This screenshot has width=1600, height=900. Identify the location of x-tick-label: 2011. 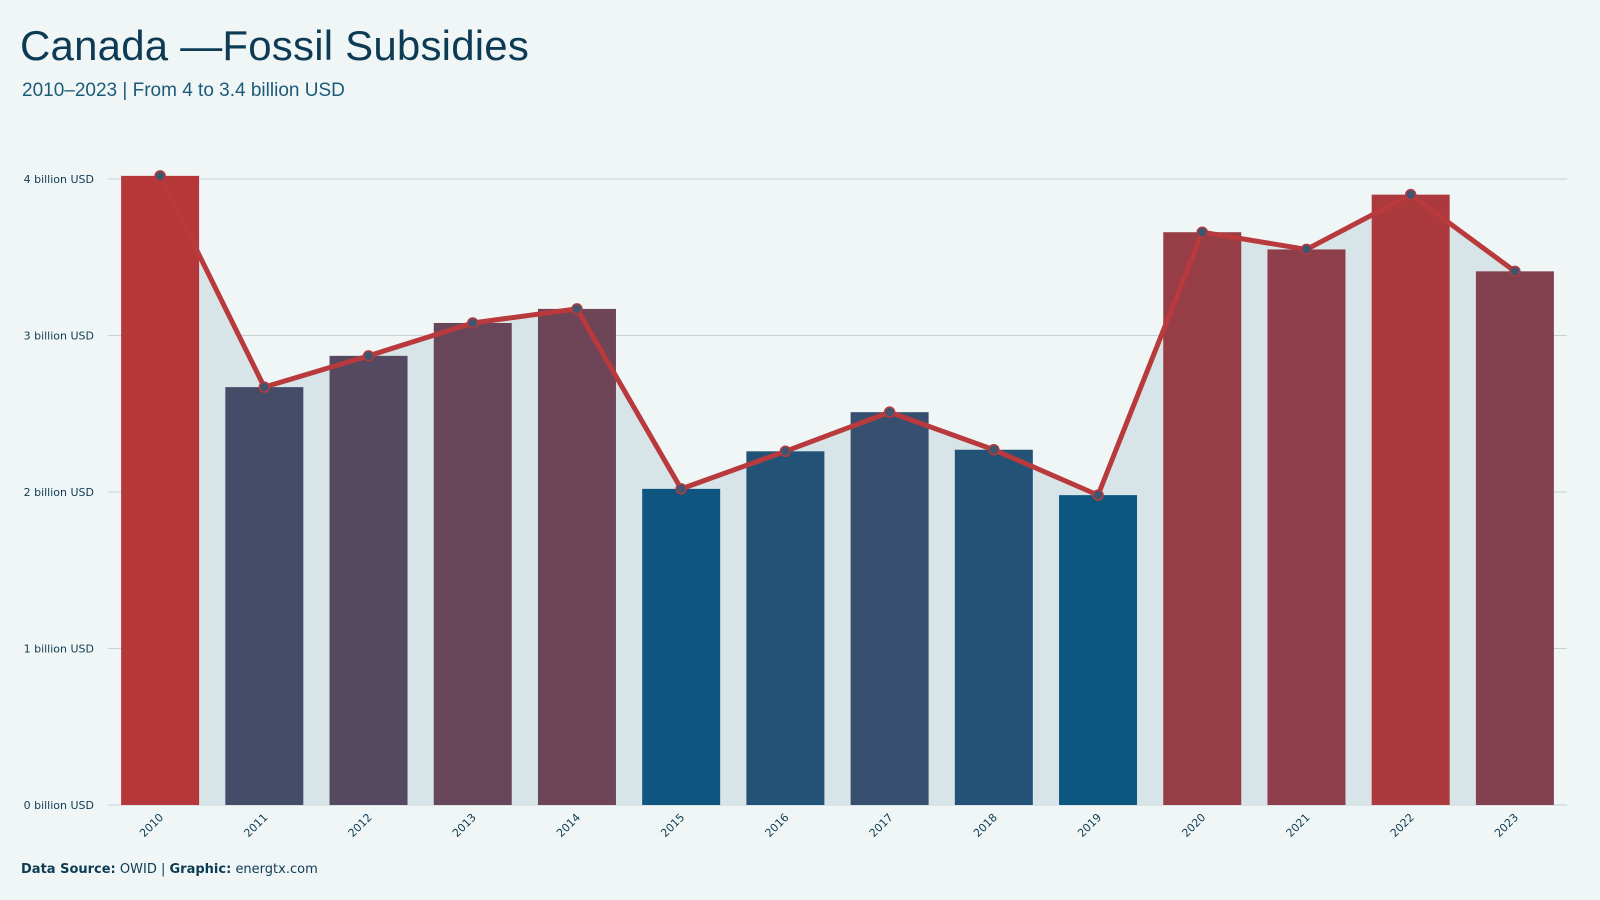
(255, 825).